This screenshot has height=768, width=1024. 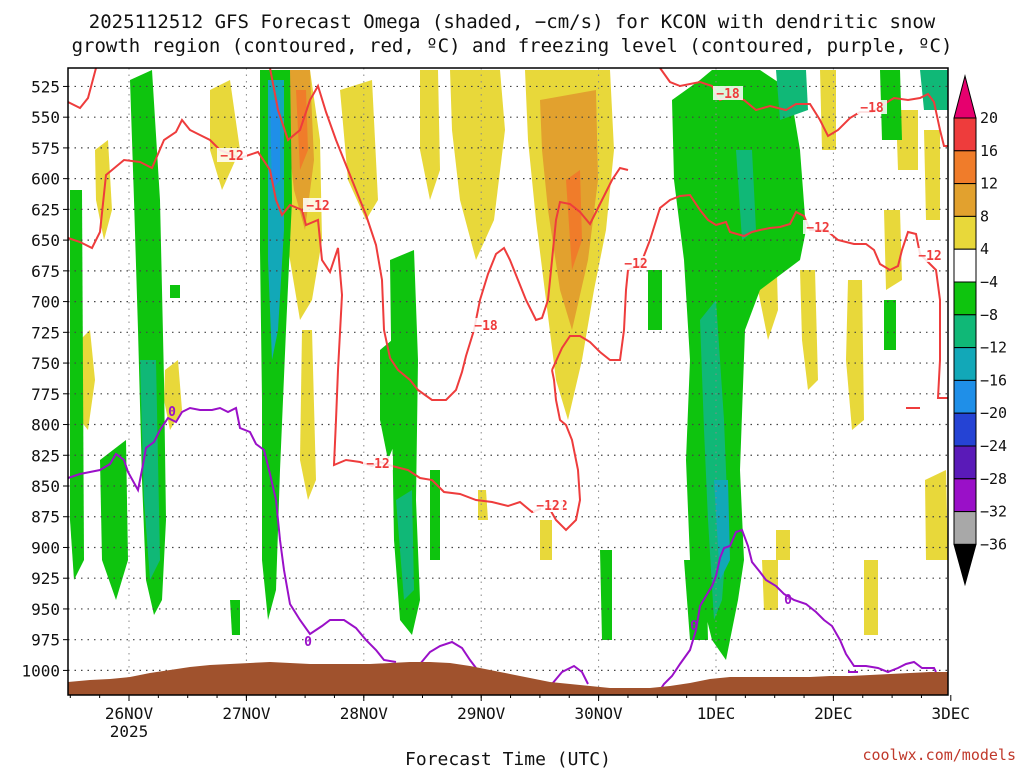 What do you see at coordinates (833, 713) in the screenshot?
I see `x-tick-label: 2DEC` at bounding box center [833, 713].